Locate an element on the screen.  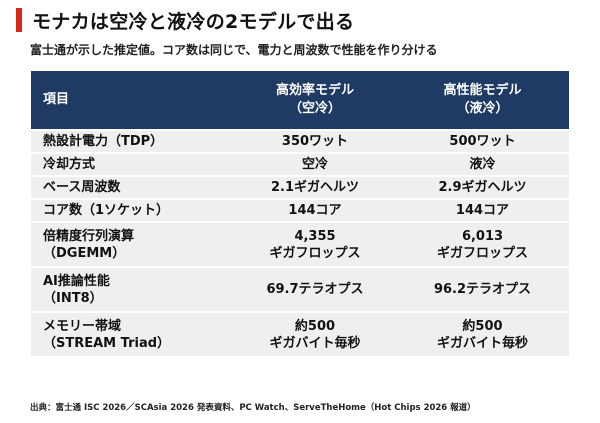
table-header-row: 項目 高効率モデル （空冷） 高性能モデル （液冷） is located at coordinates (300, 100).